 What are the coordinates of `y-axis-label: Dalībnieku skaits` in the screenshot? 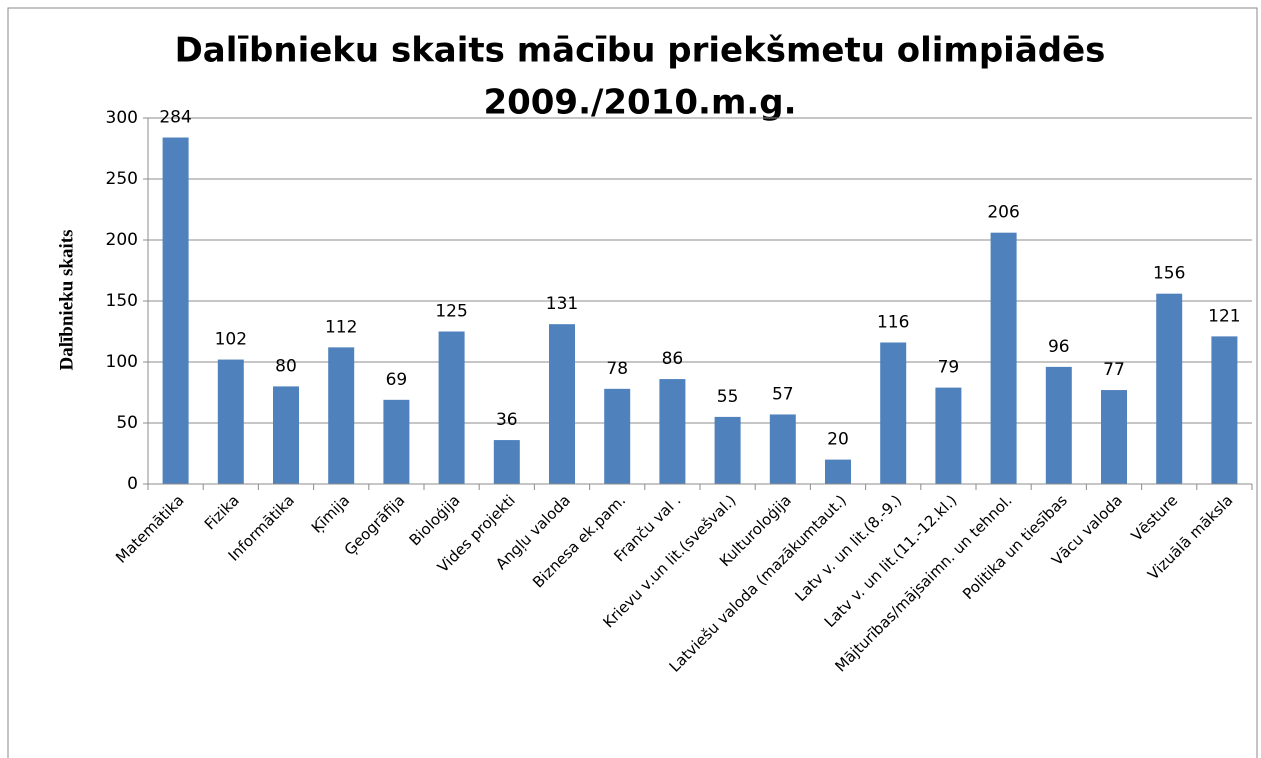 It's located at (66, 300).